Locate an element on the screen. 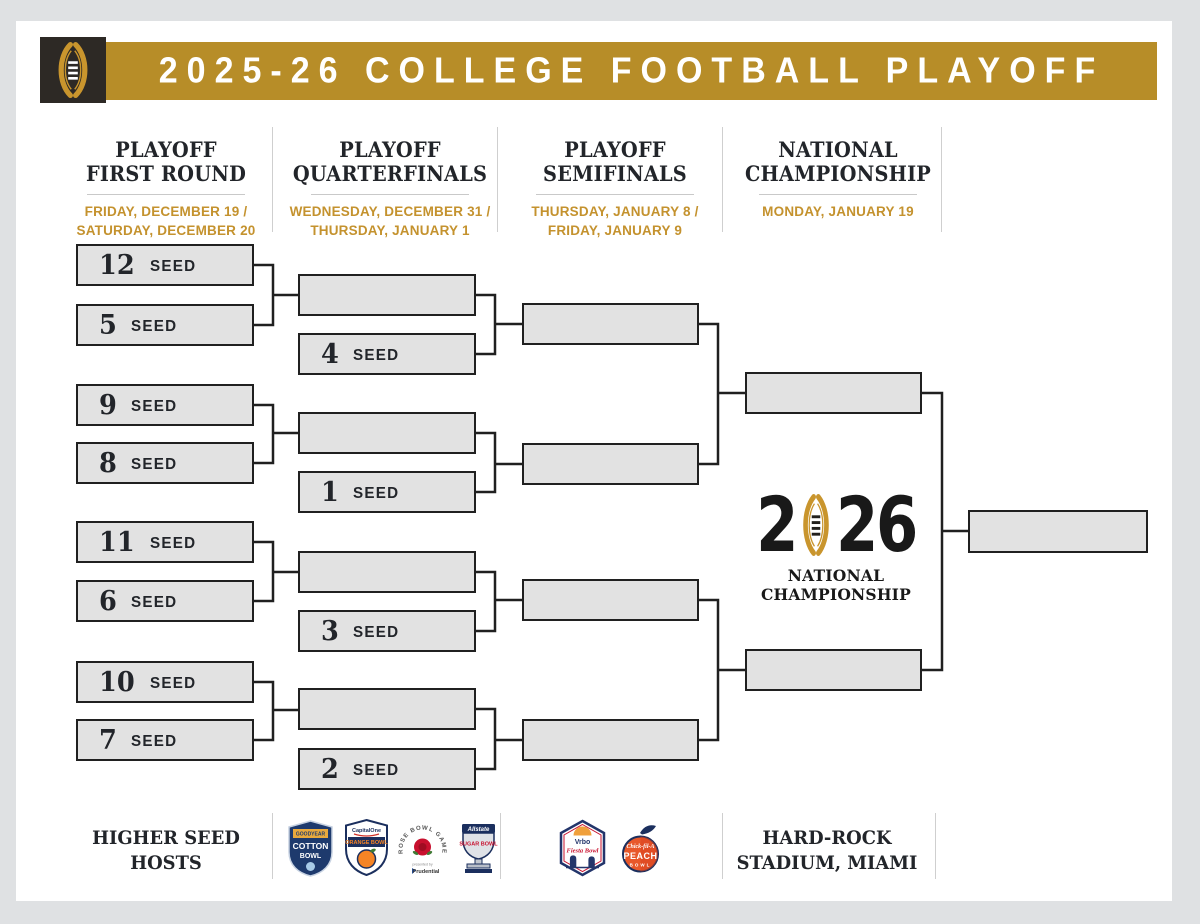  first-round-box-seed-5: 5 SEED is located at coordinates (165, 325).